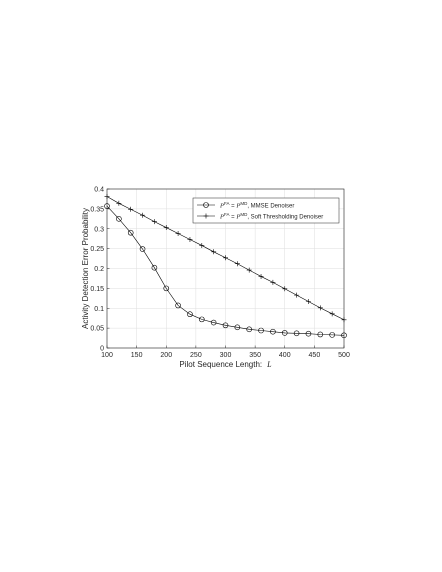 The height and width of the screenshot is (572, 442). I want to click on y-tick-label: 0.35, so click(97, 209).